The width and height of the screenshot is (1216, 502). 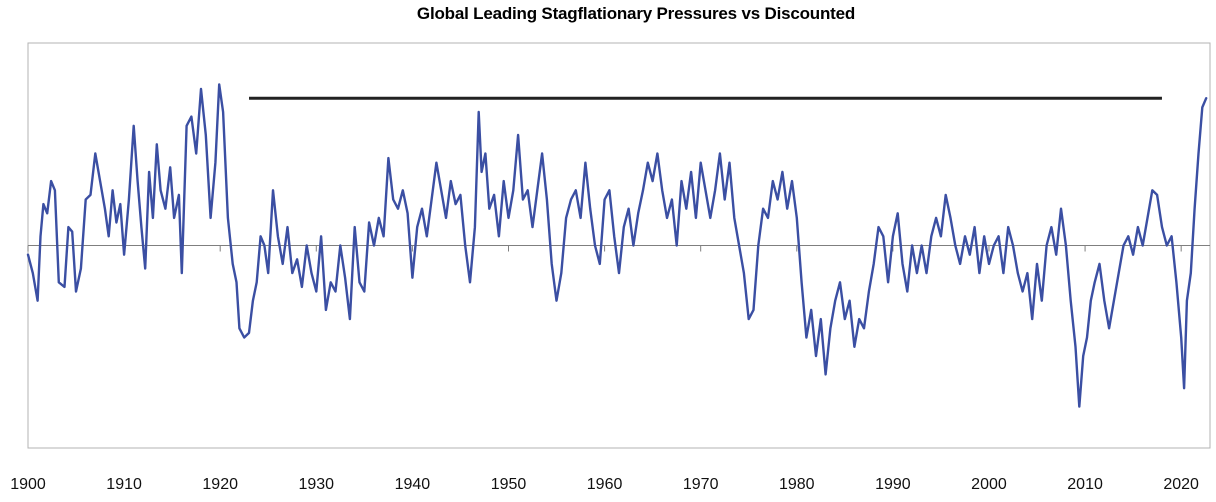 I want to click on x-tick-label-1940: 1940, so click(x=413, y=484).